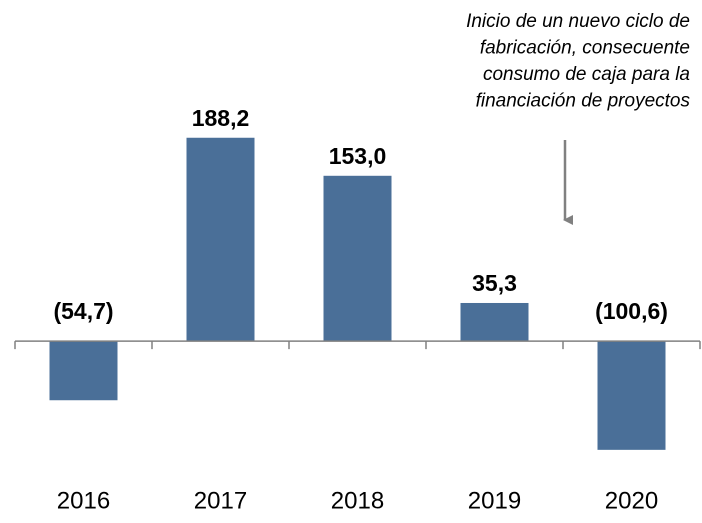 Image resolution: width=702 pixels, height=523 pixels. Describe the element at coordinates (83, 500) in the screenshot. I see `x-tick-label: 2016` at that location.